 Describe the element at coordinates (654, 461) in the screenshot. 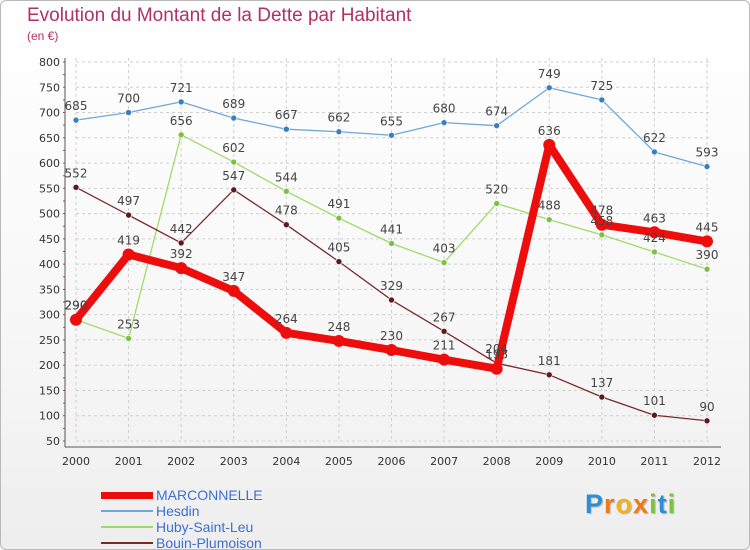

I see `x-tick-label: 2011` at that location.